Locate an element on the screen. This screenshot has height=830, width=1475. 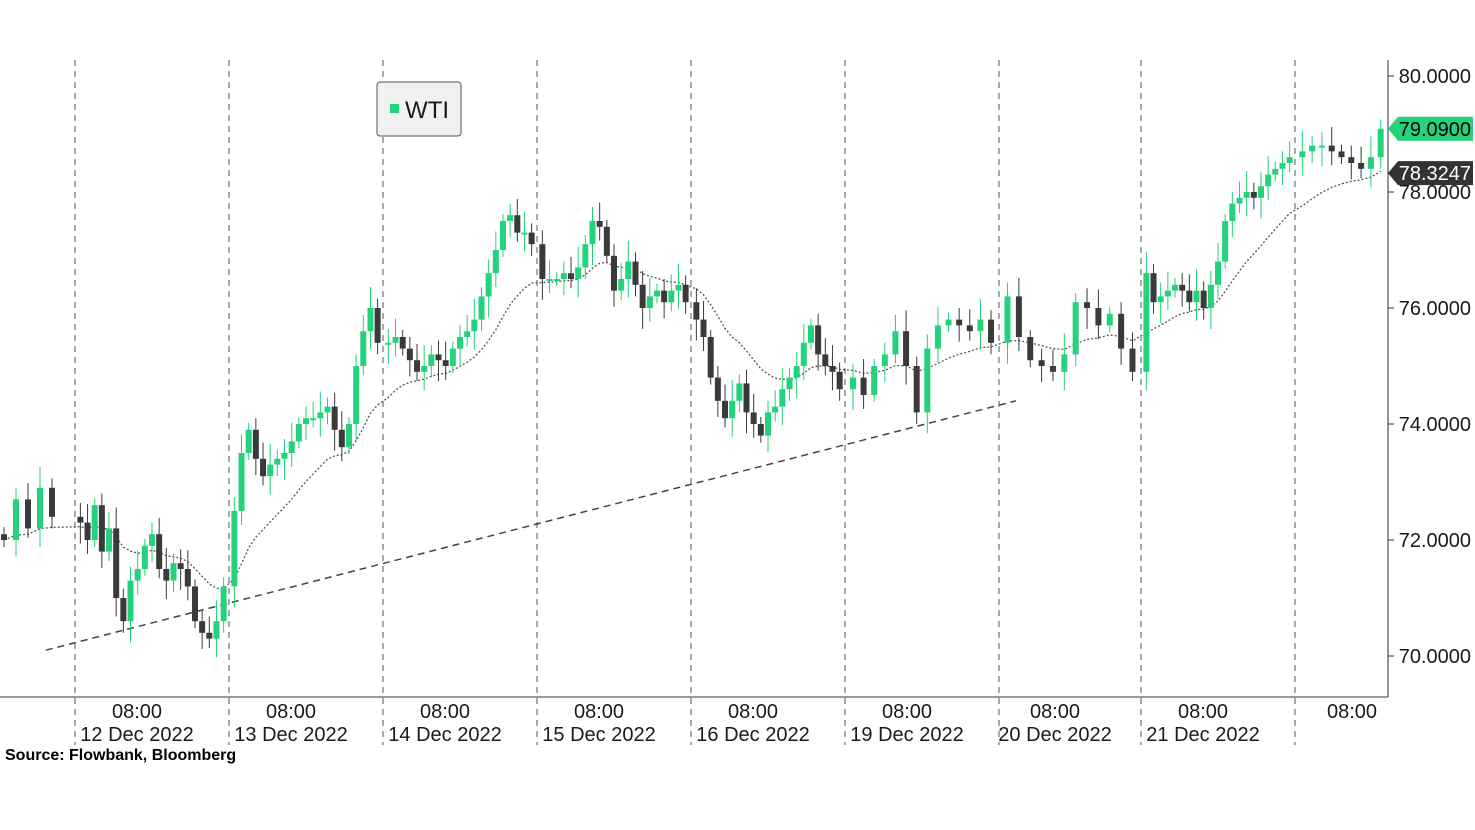
y-tick-label: 70.0000 is located at coordinates (1435, 657).